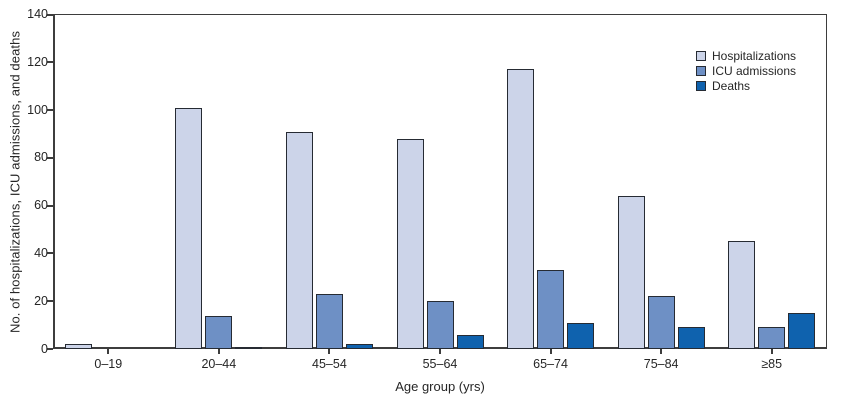 This screenshot has height=402, width=850. Describe the element at coordinates (329, 364) in the screenshot. I see `x-tick-label: 45–54` at that location.